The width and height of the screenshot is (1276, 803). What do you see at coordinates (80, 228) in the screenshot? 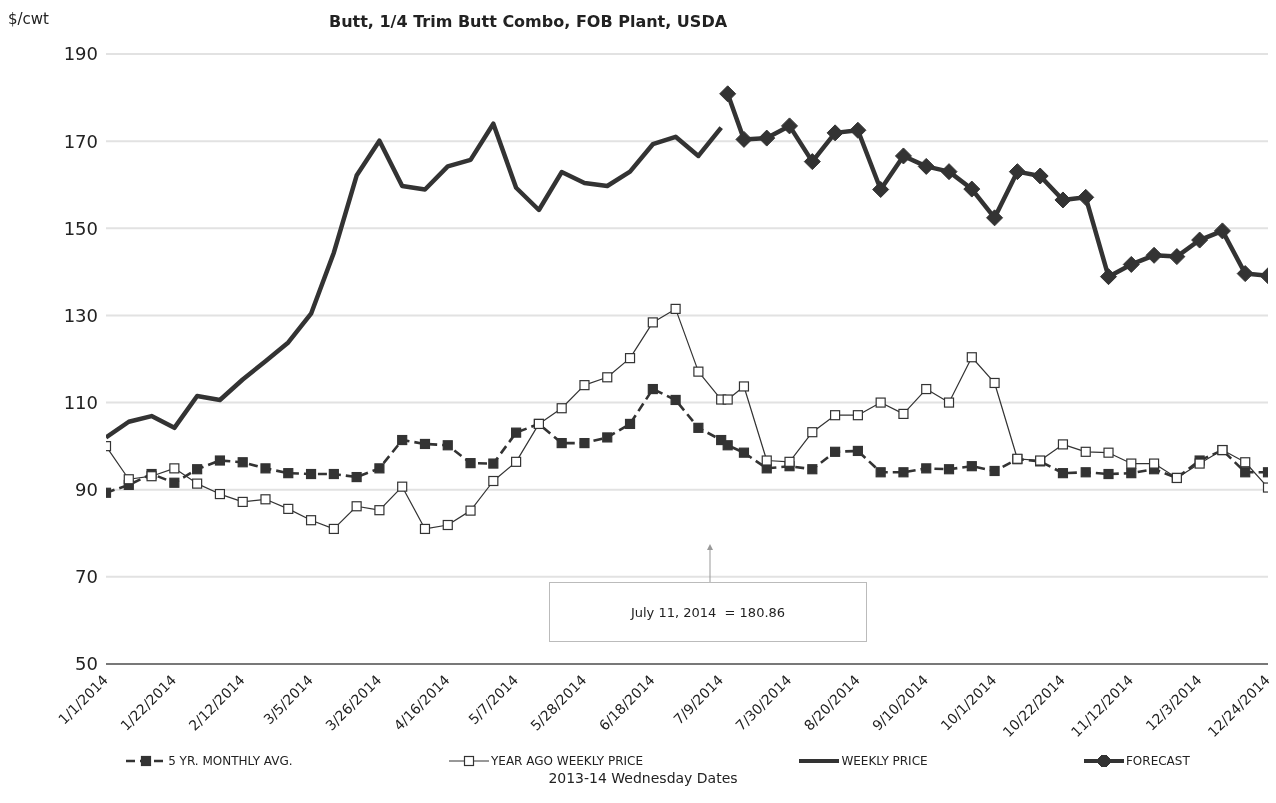
I see `y-tick-label: 150` at bounding box center [80, 228].